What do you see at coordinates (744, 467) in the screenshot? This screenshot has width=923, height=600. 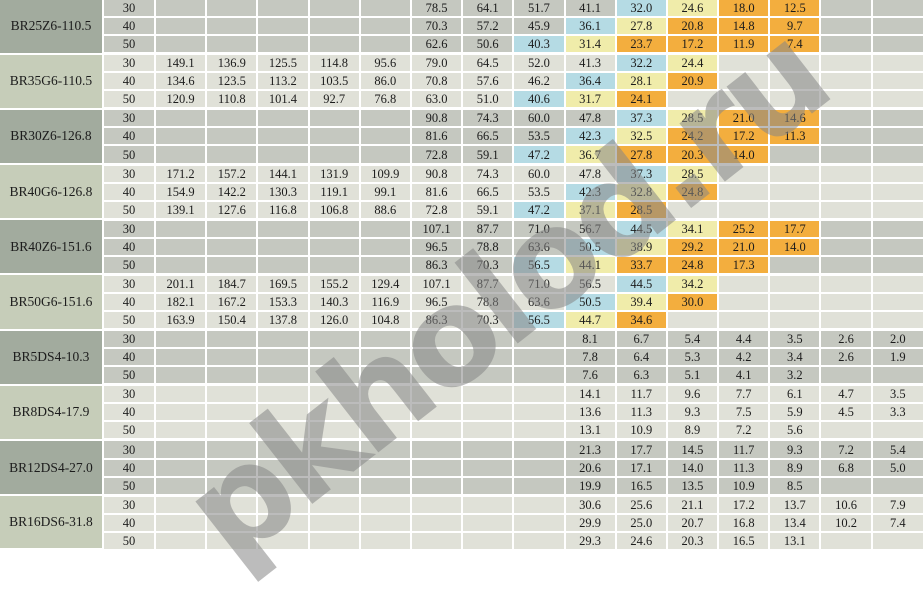 I see `data-cell: 11.3` at bounding box center [744, 467].